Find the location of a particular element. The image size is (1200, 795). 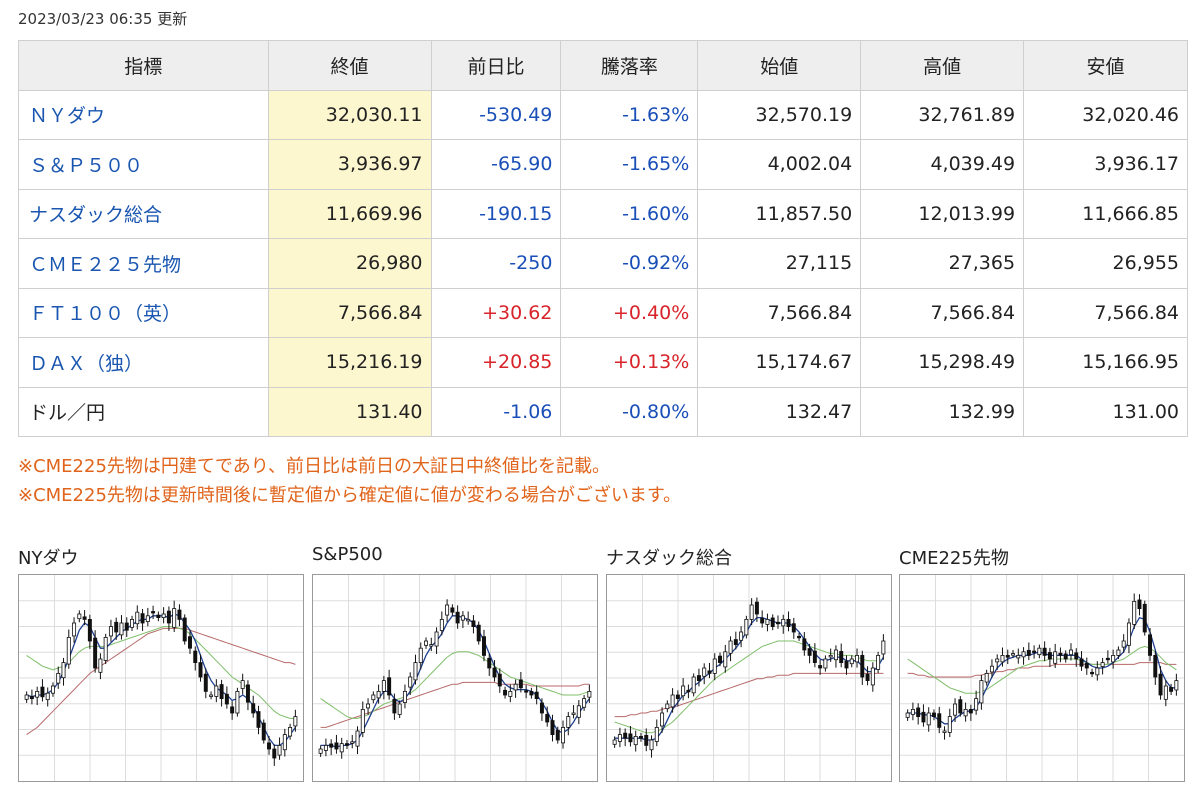

row-name: Ｓ＆Ｐ５００ is located at coordinates (143, 164).